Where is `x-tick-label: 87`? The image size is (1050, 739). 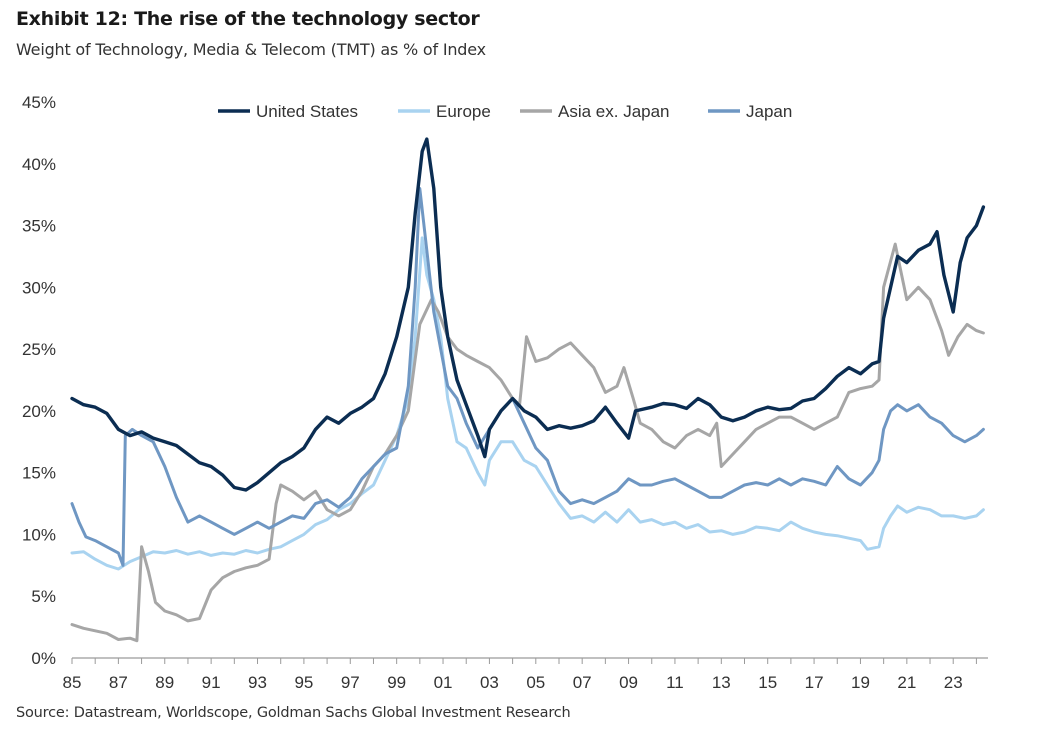 x-tick-label: 87 is located at coordinates (118, 682).